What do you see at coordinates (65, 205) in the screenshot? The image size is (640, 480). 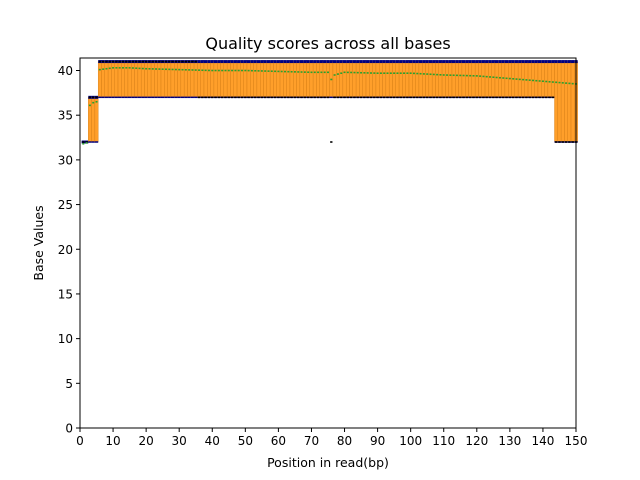 I see `y-tick-label: 25` at bounding box center [65, 205].